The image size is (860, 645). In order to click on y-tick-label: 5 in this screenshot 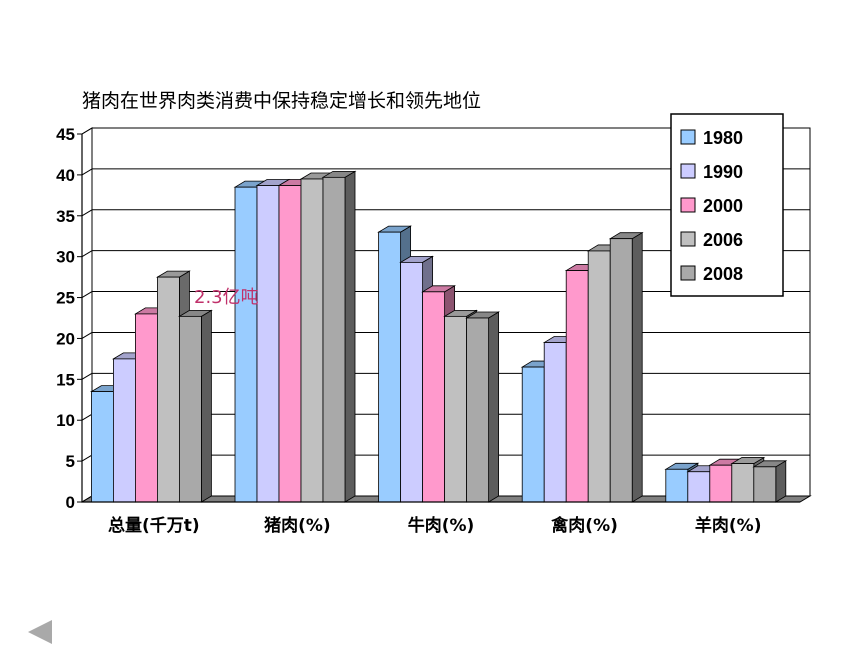, I will do `click(70, 461)`.